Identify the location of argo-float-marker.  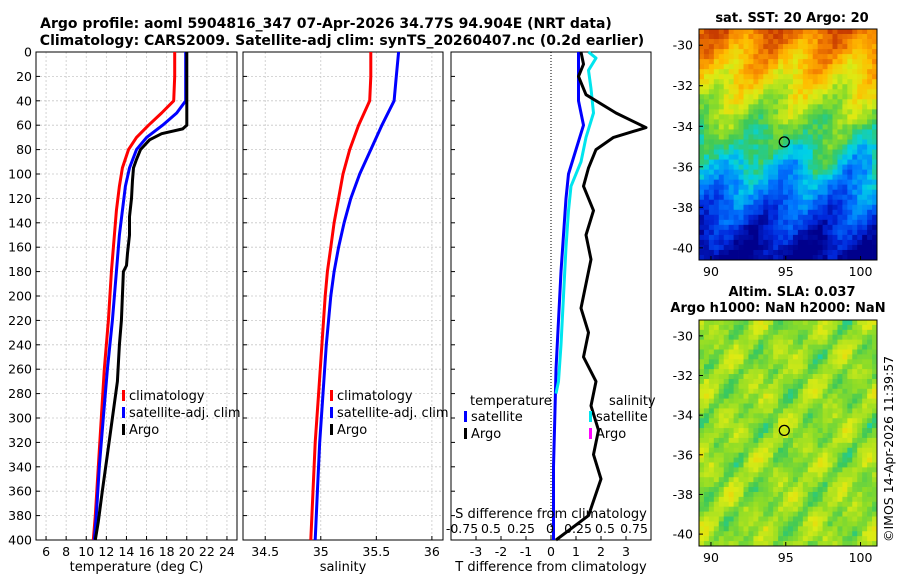
(784, 430).